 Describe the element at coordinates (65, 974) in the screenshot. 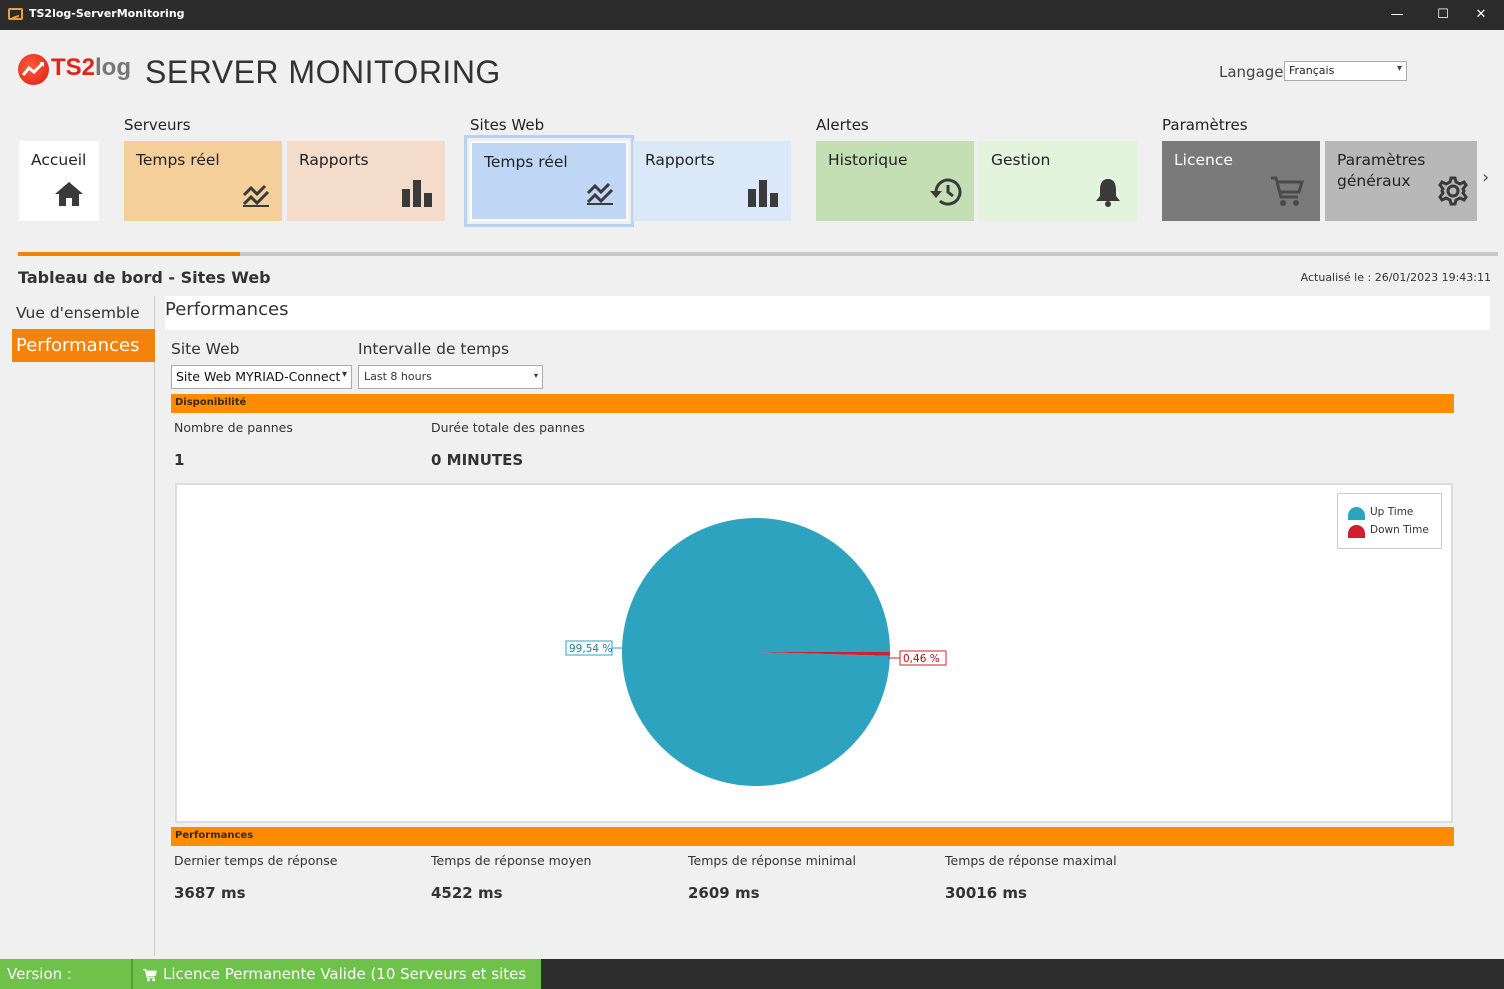

I see `version-label: Version : 5.3.1.11` at that location.